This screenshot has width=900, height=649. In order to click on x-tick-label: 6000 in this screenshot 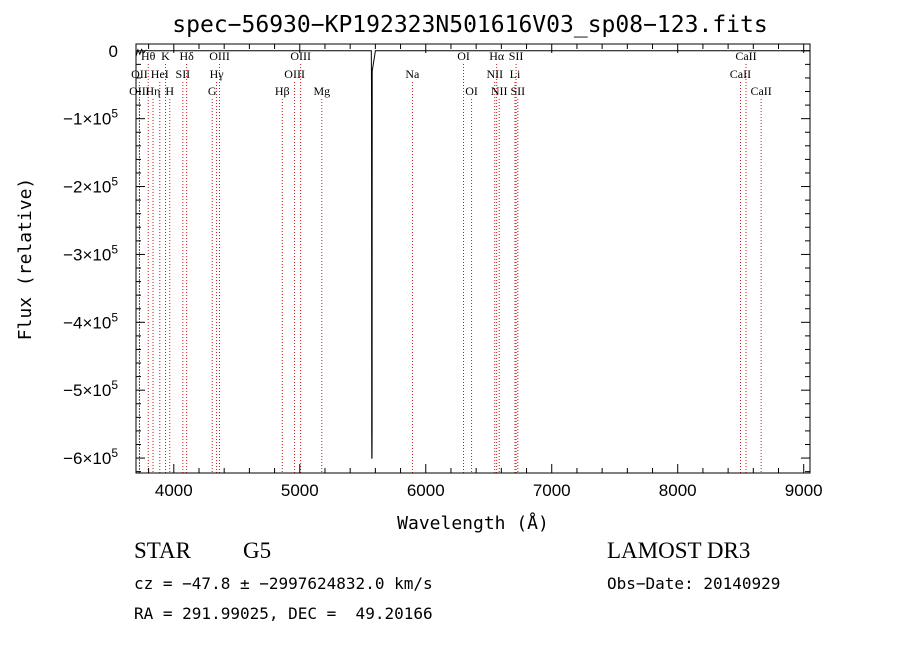, I will do `click(426, 490)`.